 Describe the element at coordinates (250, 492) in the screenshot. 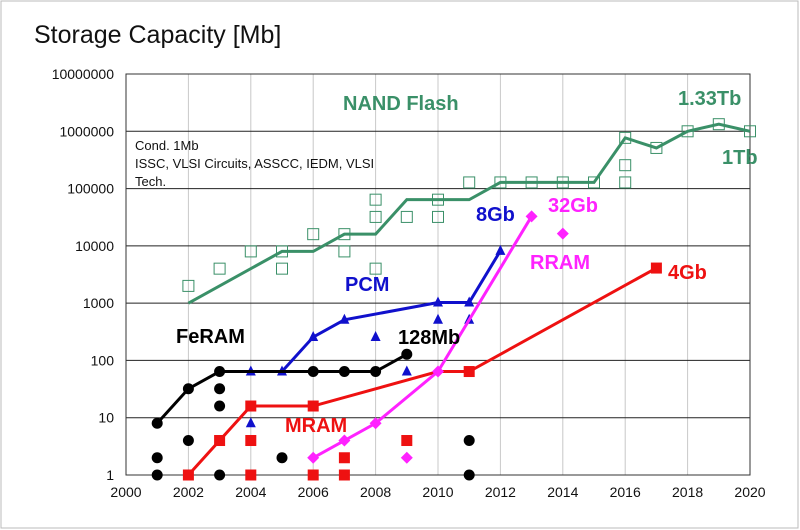

I see `x-tick-label: 2004` at that location.